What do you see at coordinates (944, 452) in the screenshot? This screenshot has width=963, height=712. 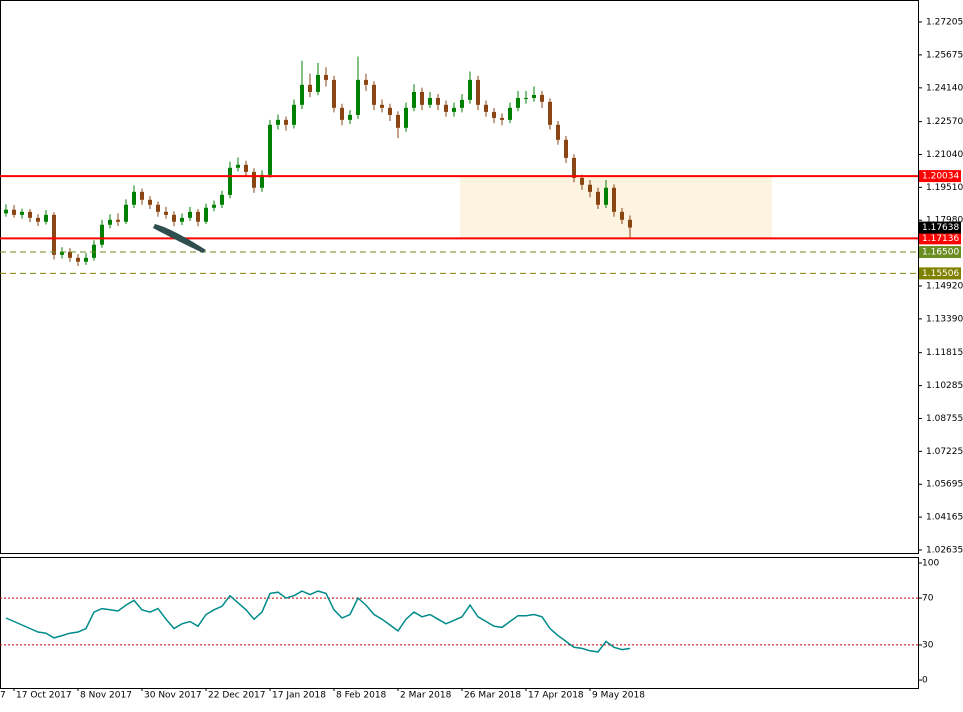 I see `y-tick-label: 1.07225` at bounding box center [944, 452].